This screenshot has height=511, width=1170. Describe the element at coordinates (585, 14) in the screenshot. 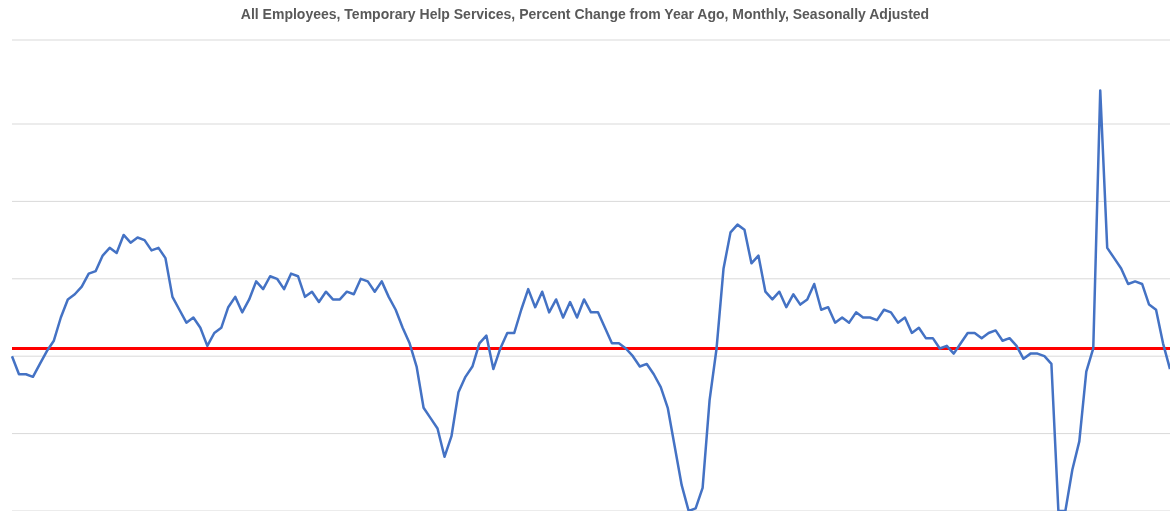

I see `chart-title: All Employees, Temporary Help Services, Percent Change from Year Ago, Monthly, Seasonally Adjusted` at that location.